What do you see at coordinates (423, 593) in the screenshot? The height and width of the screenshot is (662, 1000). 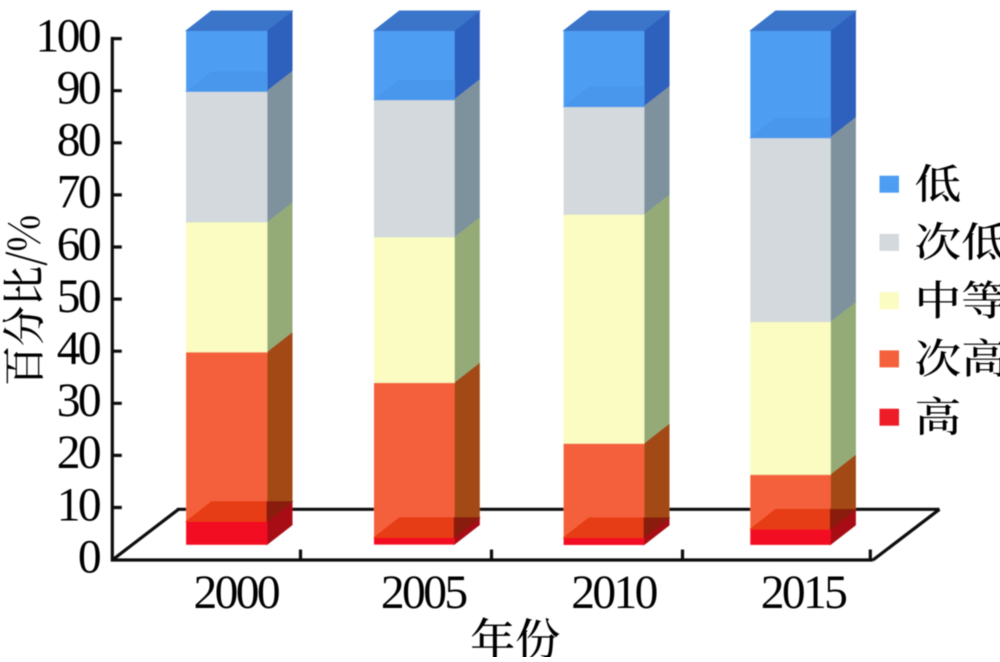 I see `svg-text: 2005` at bounding box center [423, 593].